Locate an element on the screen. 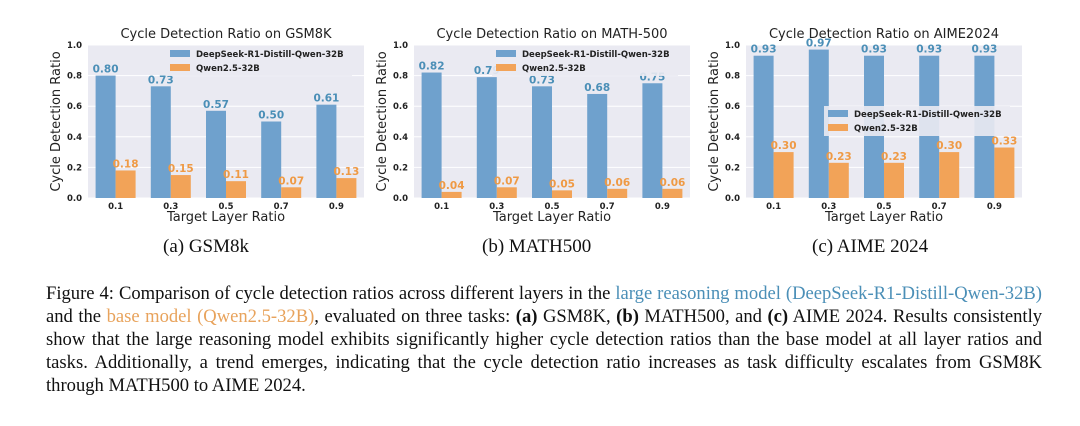 Image resolution: width=1080 pixels, height=426 pixels. chart3-data-label-qwen: 0.23 is located at coordinates (839, 157).